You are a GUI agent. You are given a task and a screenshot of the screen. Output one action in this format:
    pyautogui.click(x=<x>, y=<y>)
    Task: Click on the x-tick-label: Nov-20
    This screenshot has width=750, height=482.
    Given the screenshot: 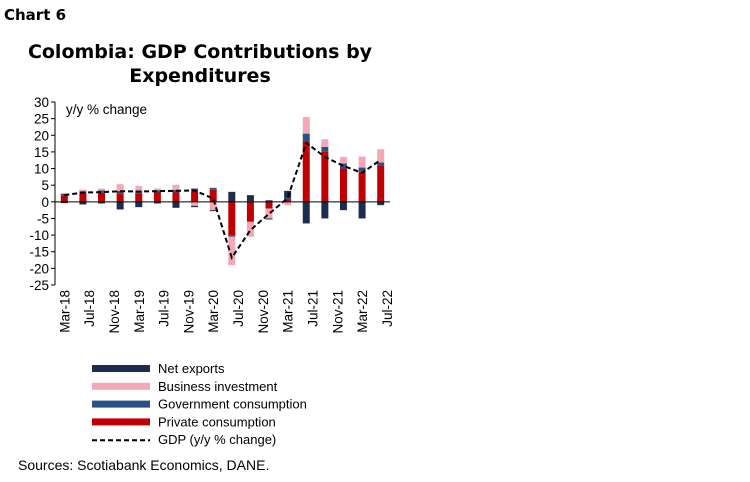 What is the action you would take?
    pyautogui.click(x=263, y=312)
    